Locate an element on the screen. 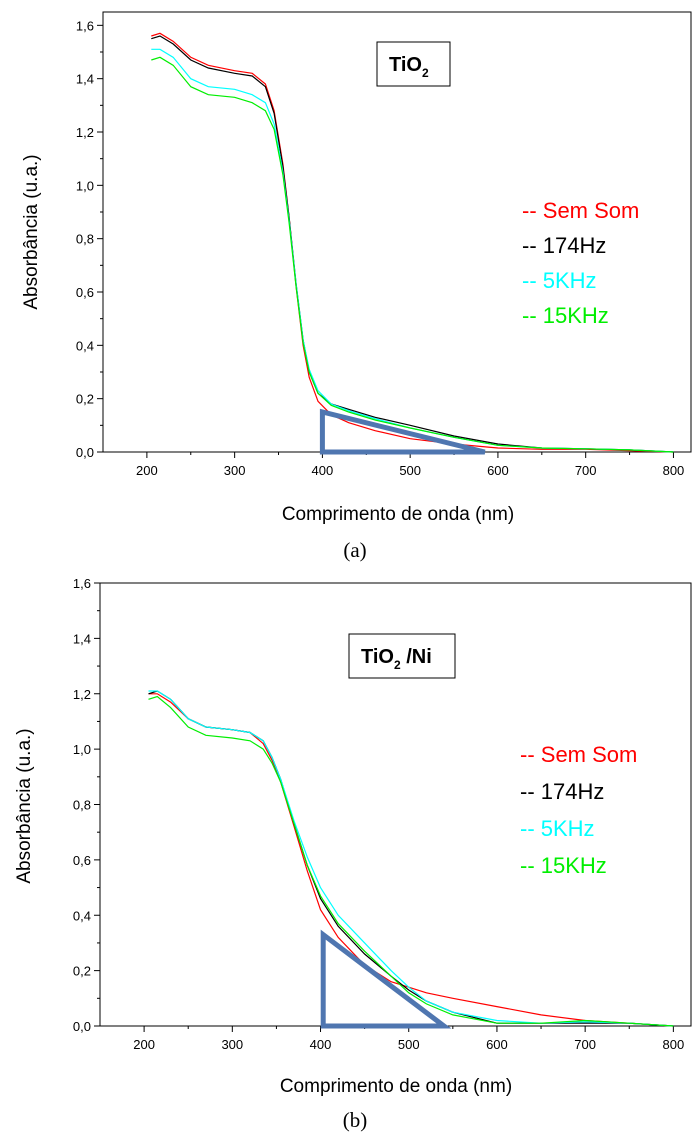  chart-a-caption: (a) is located at coordinates (354, 550).